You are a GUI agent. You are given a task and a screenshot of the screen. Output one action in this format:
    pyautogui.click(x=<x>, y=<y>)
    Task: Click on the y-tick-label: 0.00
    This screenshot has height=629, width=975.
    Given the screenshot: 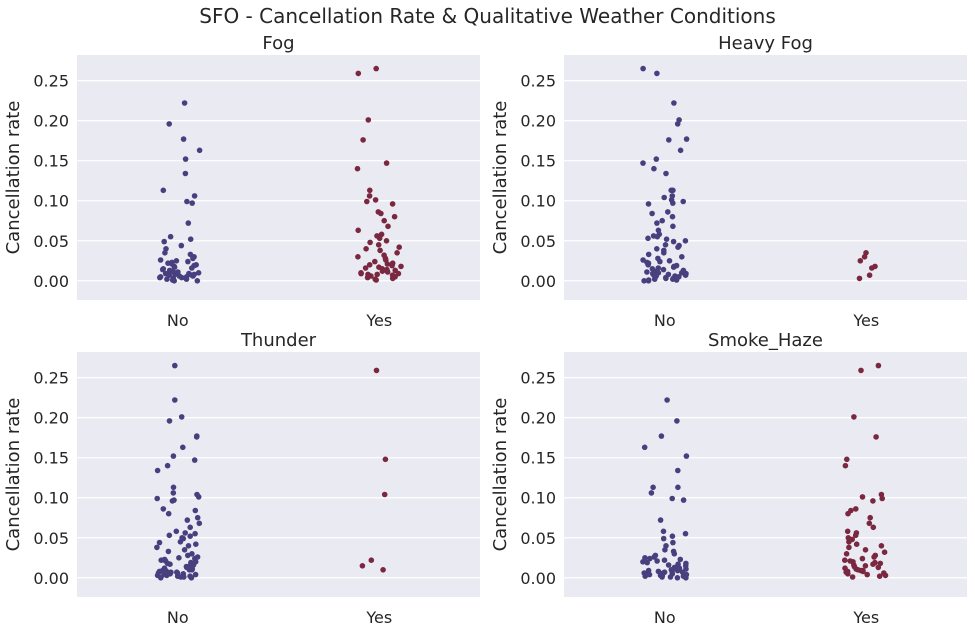 What is the action you would take?
    pyautogui.click(x=538, y=281)
    